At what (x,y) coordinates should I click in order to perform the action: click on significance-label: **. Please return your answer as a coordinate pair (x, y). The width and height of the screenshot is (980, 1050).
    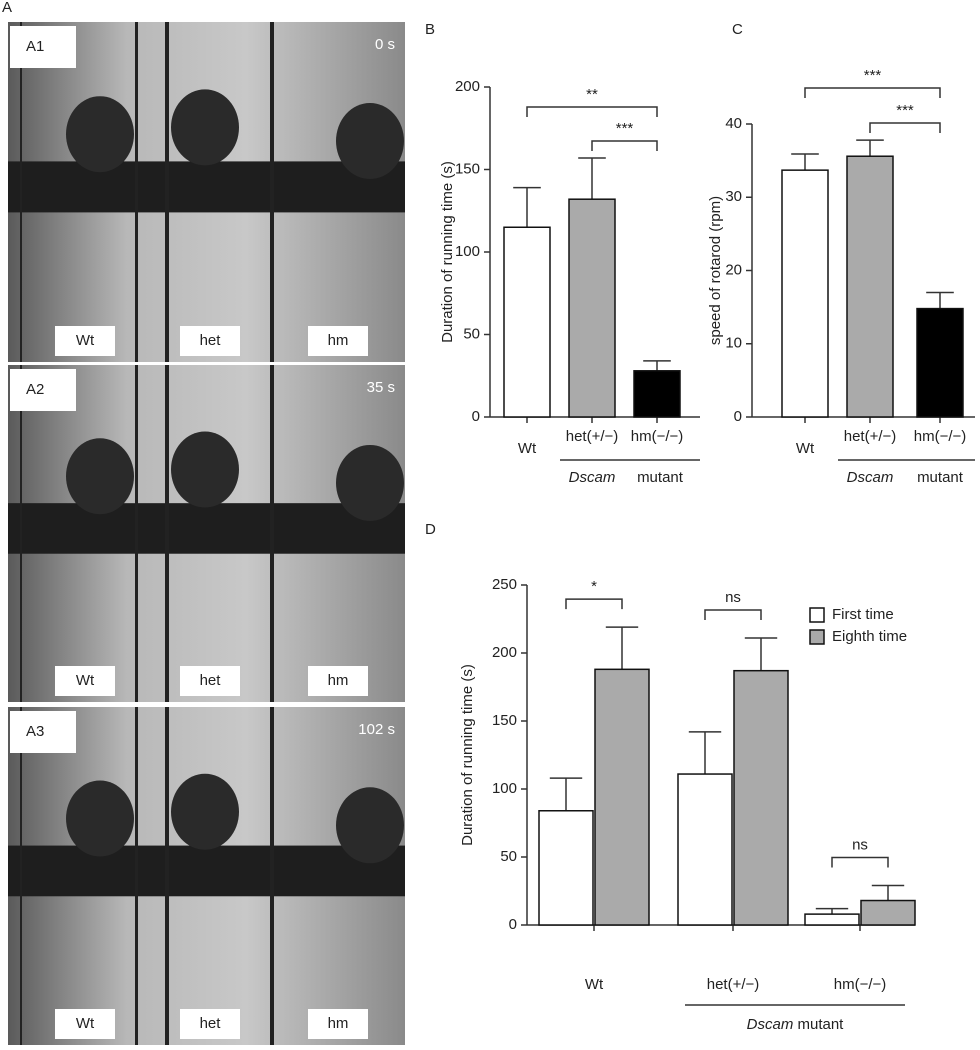
    Looking at the image, I should click on (592, 94).